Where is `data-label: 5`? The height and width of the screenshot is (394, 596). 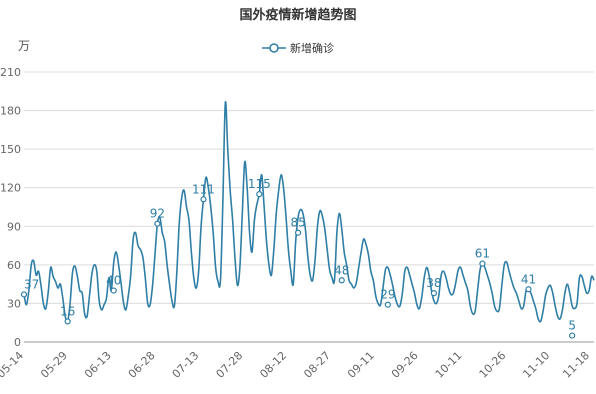 data-label: 5 is located at coordinates (572, 326).